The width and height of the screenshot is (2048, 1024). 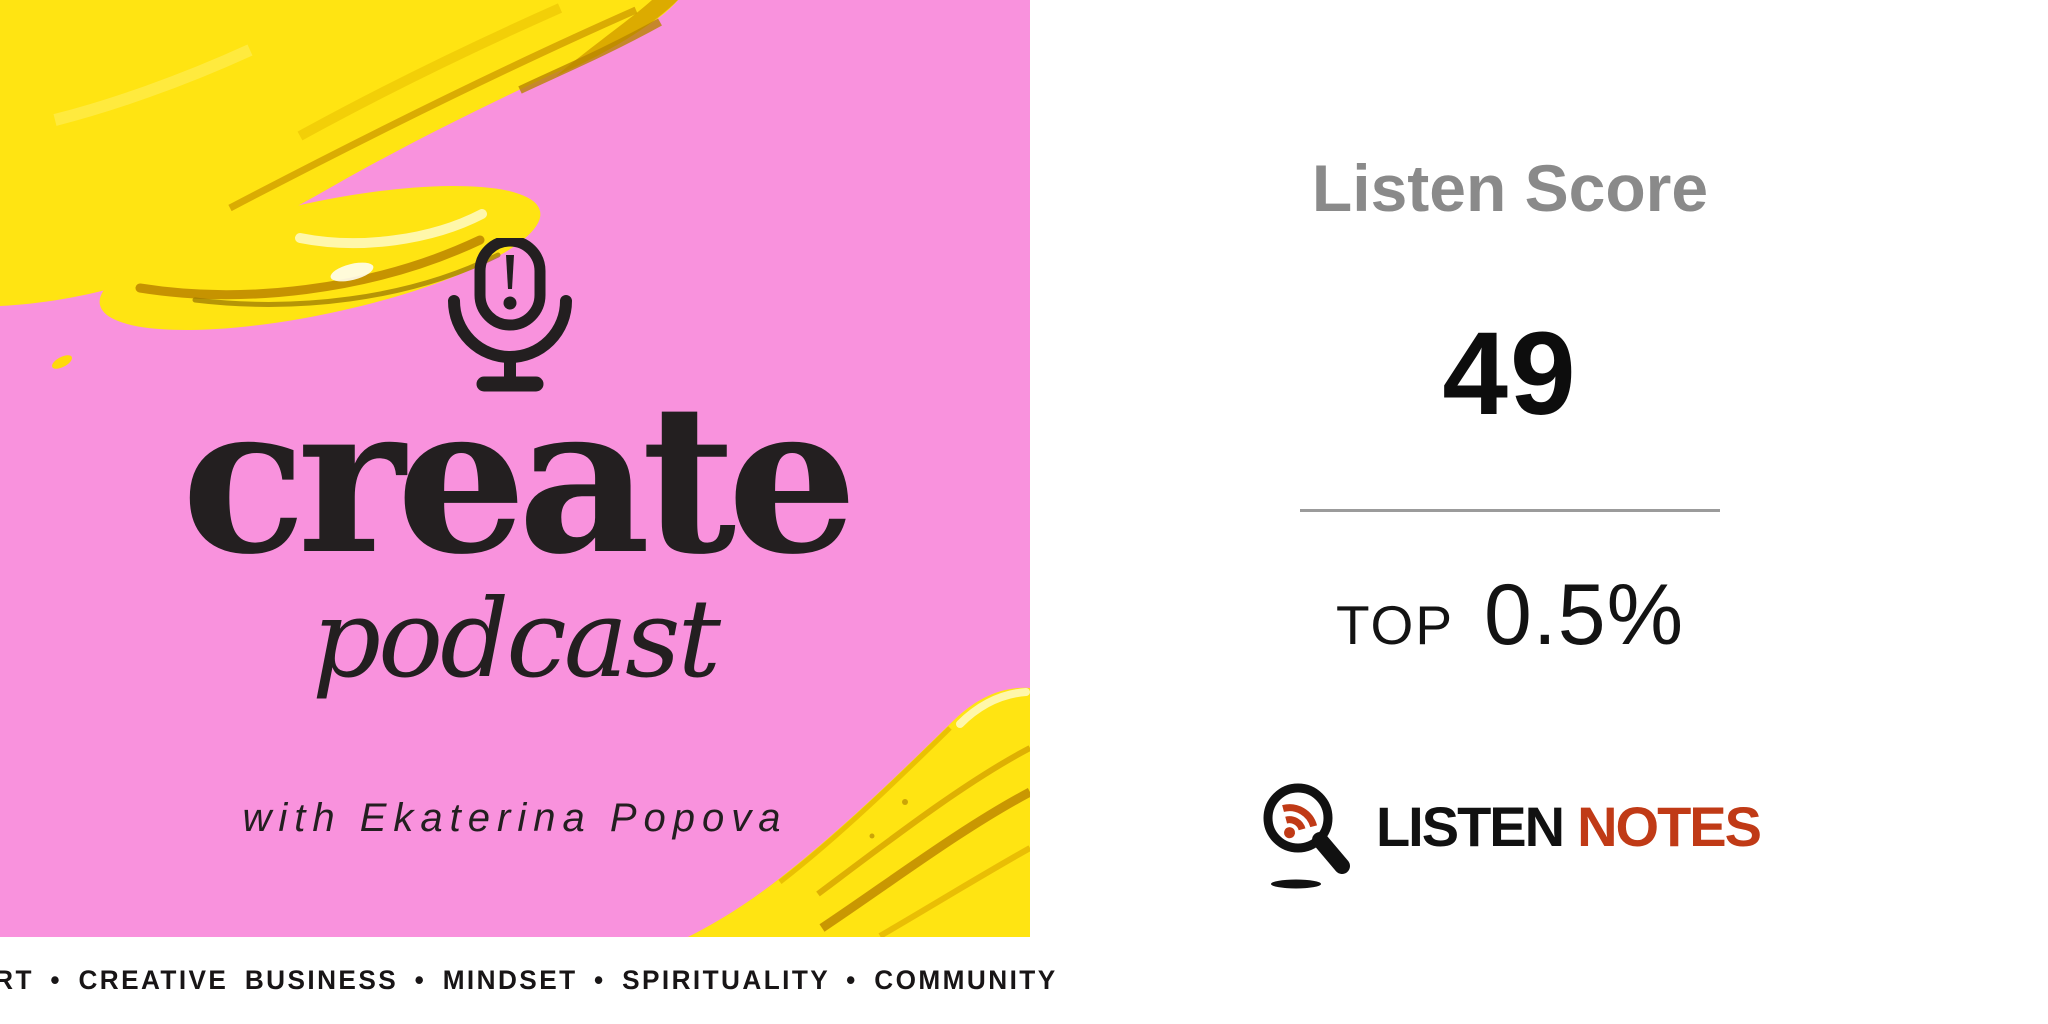 I want to click on podcast-subtitle: podcast, so click(x=516, y=639).